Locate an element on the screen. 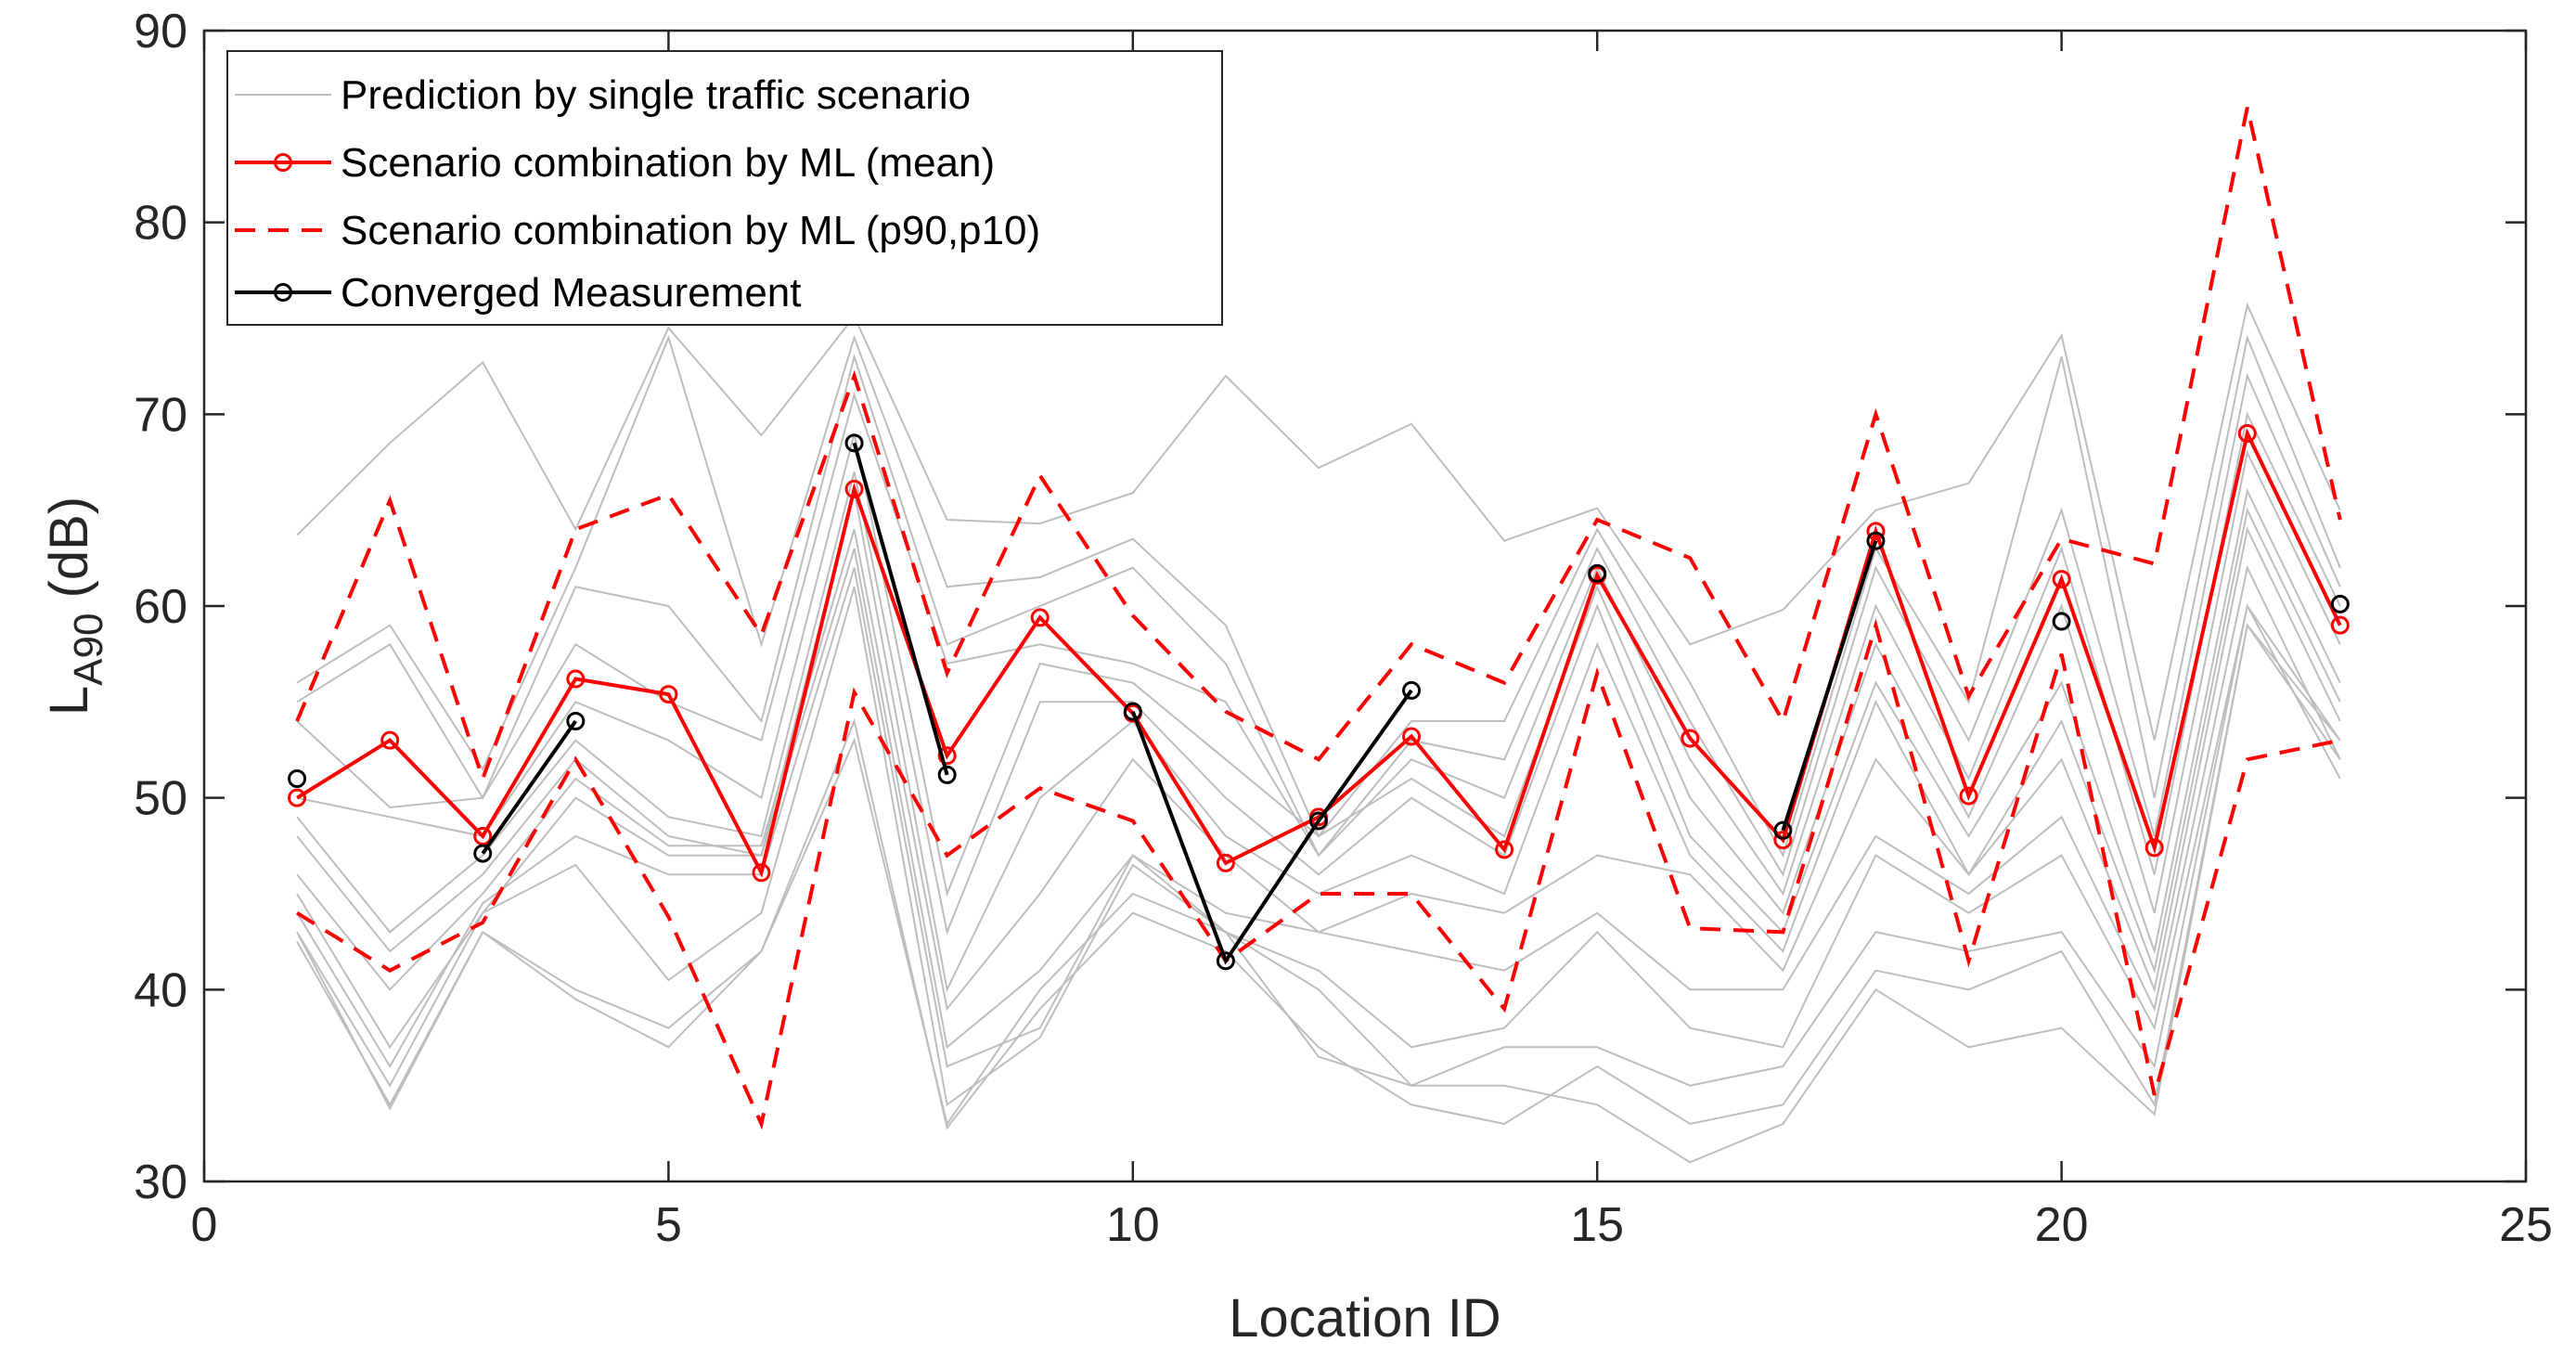 The width and height of the screenshot is (2576, 1355). legend-label-ml-mean: Scenario combination by ML (mean) is located at coordinates (668, 163).